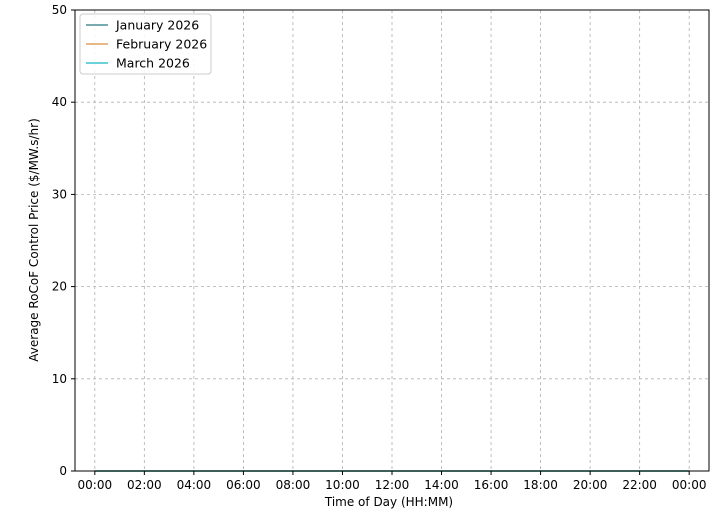 This screenshot has height=513, width=718. What do you see at coordinates (63, 240) in the screenshot?
I see `y-axis: 0 10 20 30 40 50` at bounding box center [63, 240].